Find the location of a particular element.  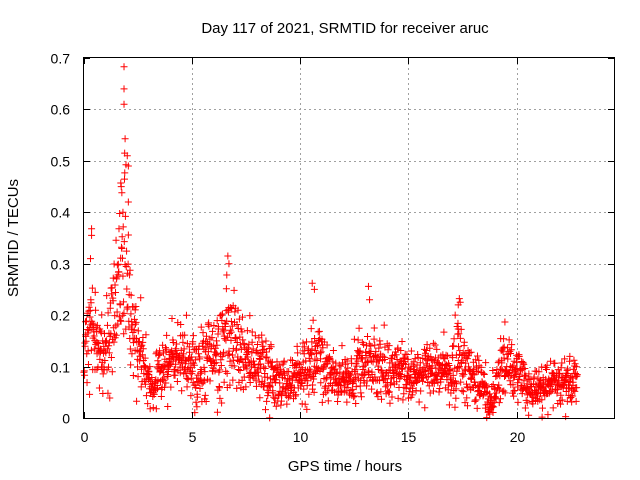

y-tick-label: 0.2 is located at coordinates (61, 316).